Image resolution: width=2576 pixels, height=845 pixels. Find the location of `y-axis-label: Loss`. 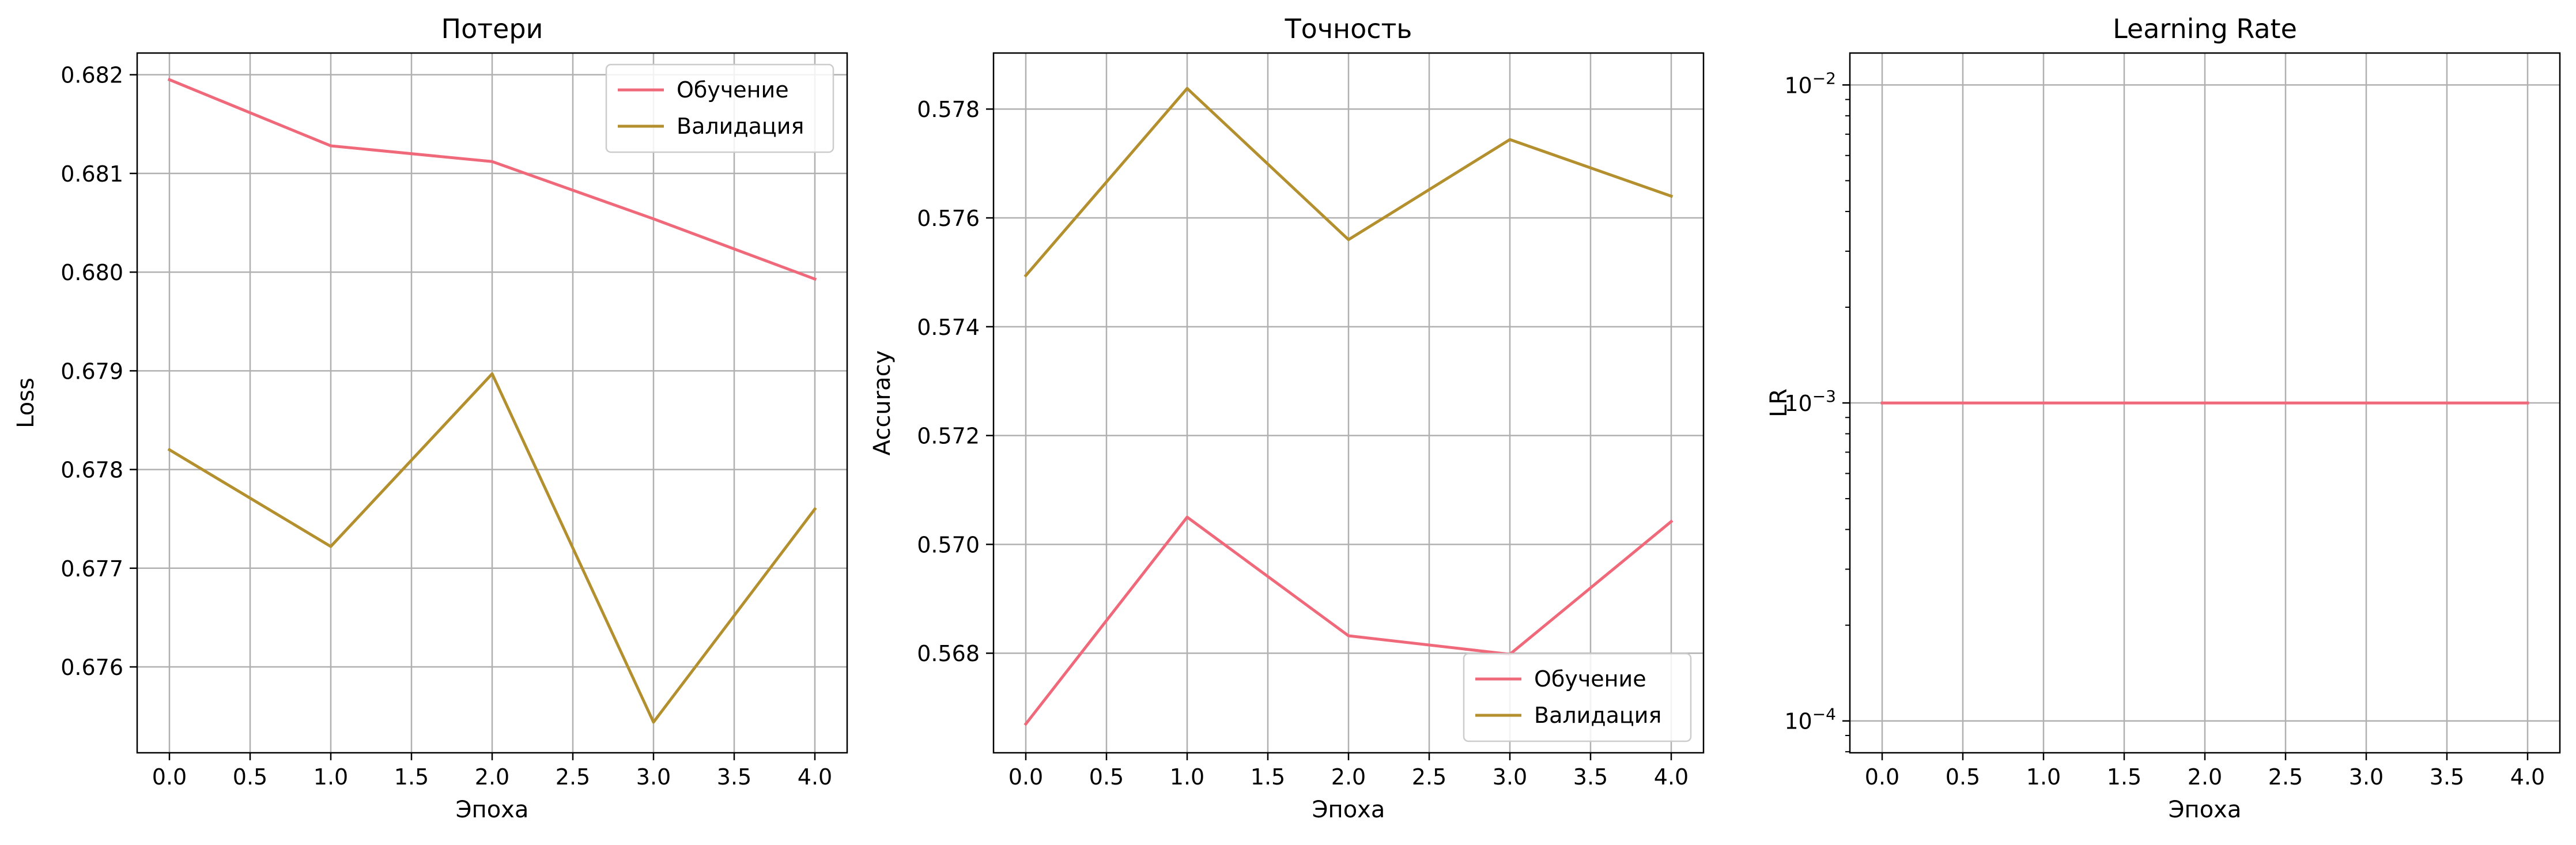

y-axis-label: Loss is located at coordinates (26, 403).